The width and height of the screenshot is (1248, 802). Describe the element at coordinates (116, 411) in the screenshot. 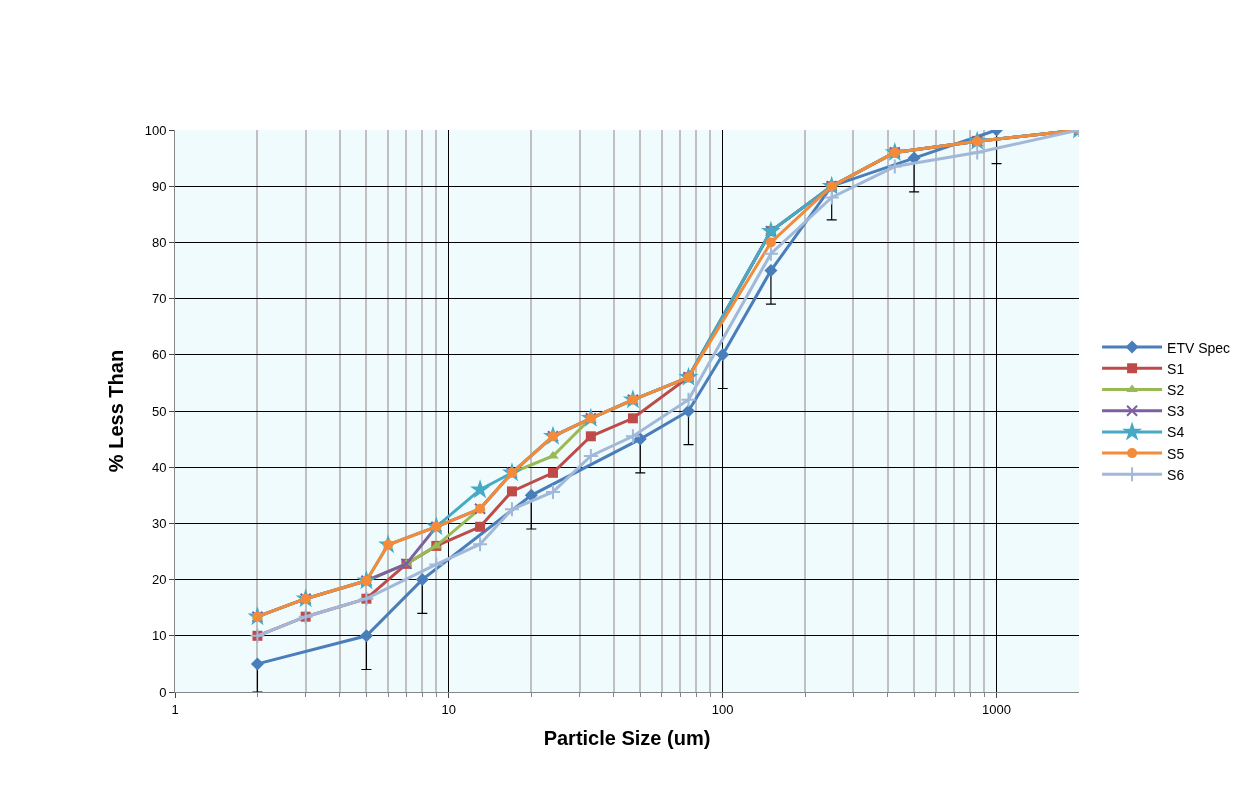

I see `y-axis-title: % Less Than` at that location.